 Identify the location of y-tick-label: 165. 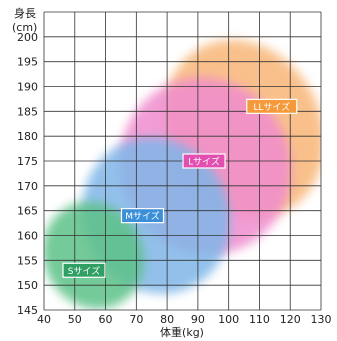
(27, 211).